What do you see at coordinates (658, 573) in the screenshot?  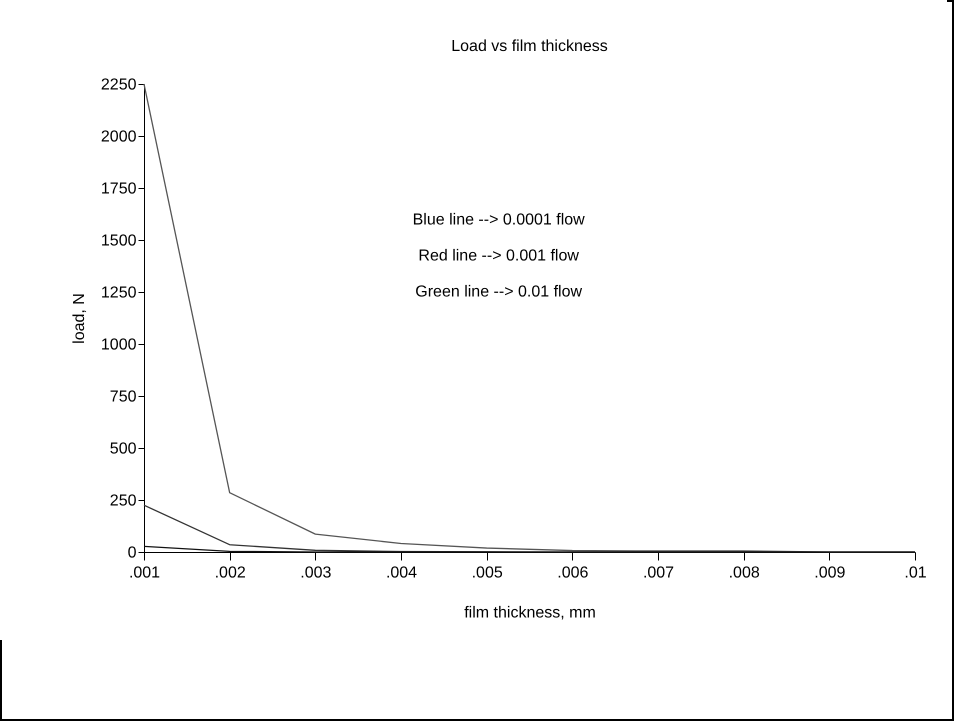 I see `x-tick-label: .007` at bounding box center [658, 573].